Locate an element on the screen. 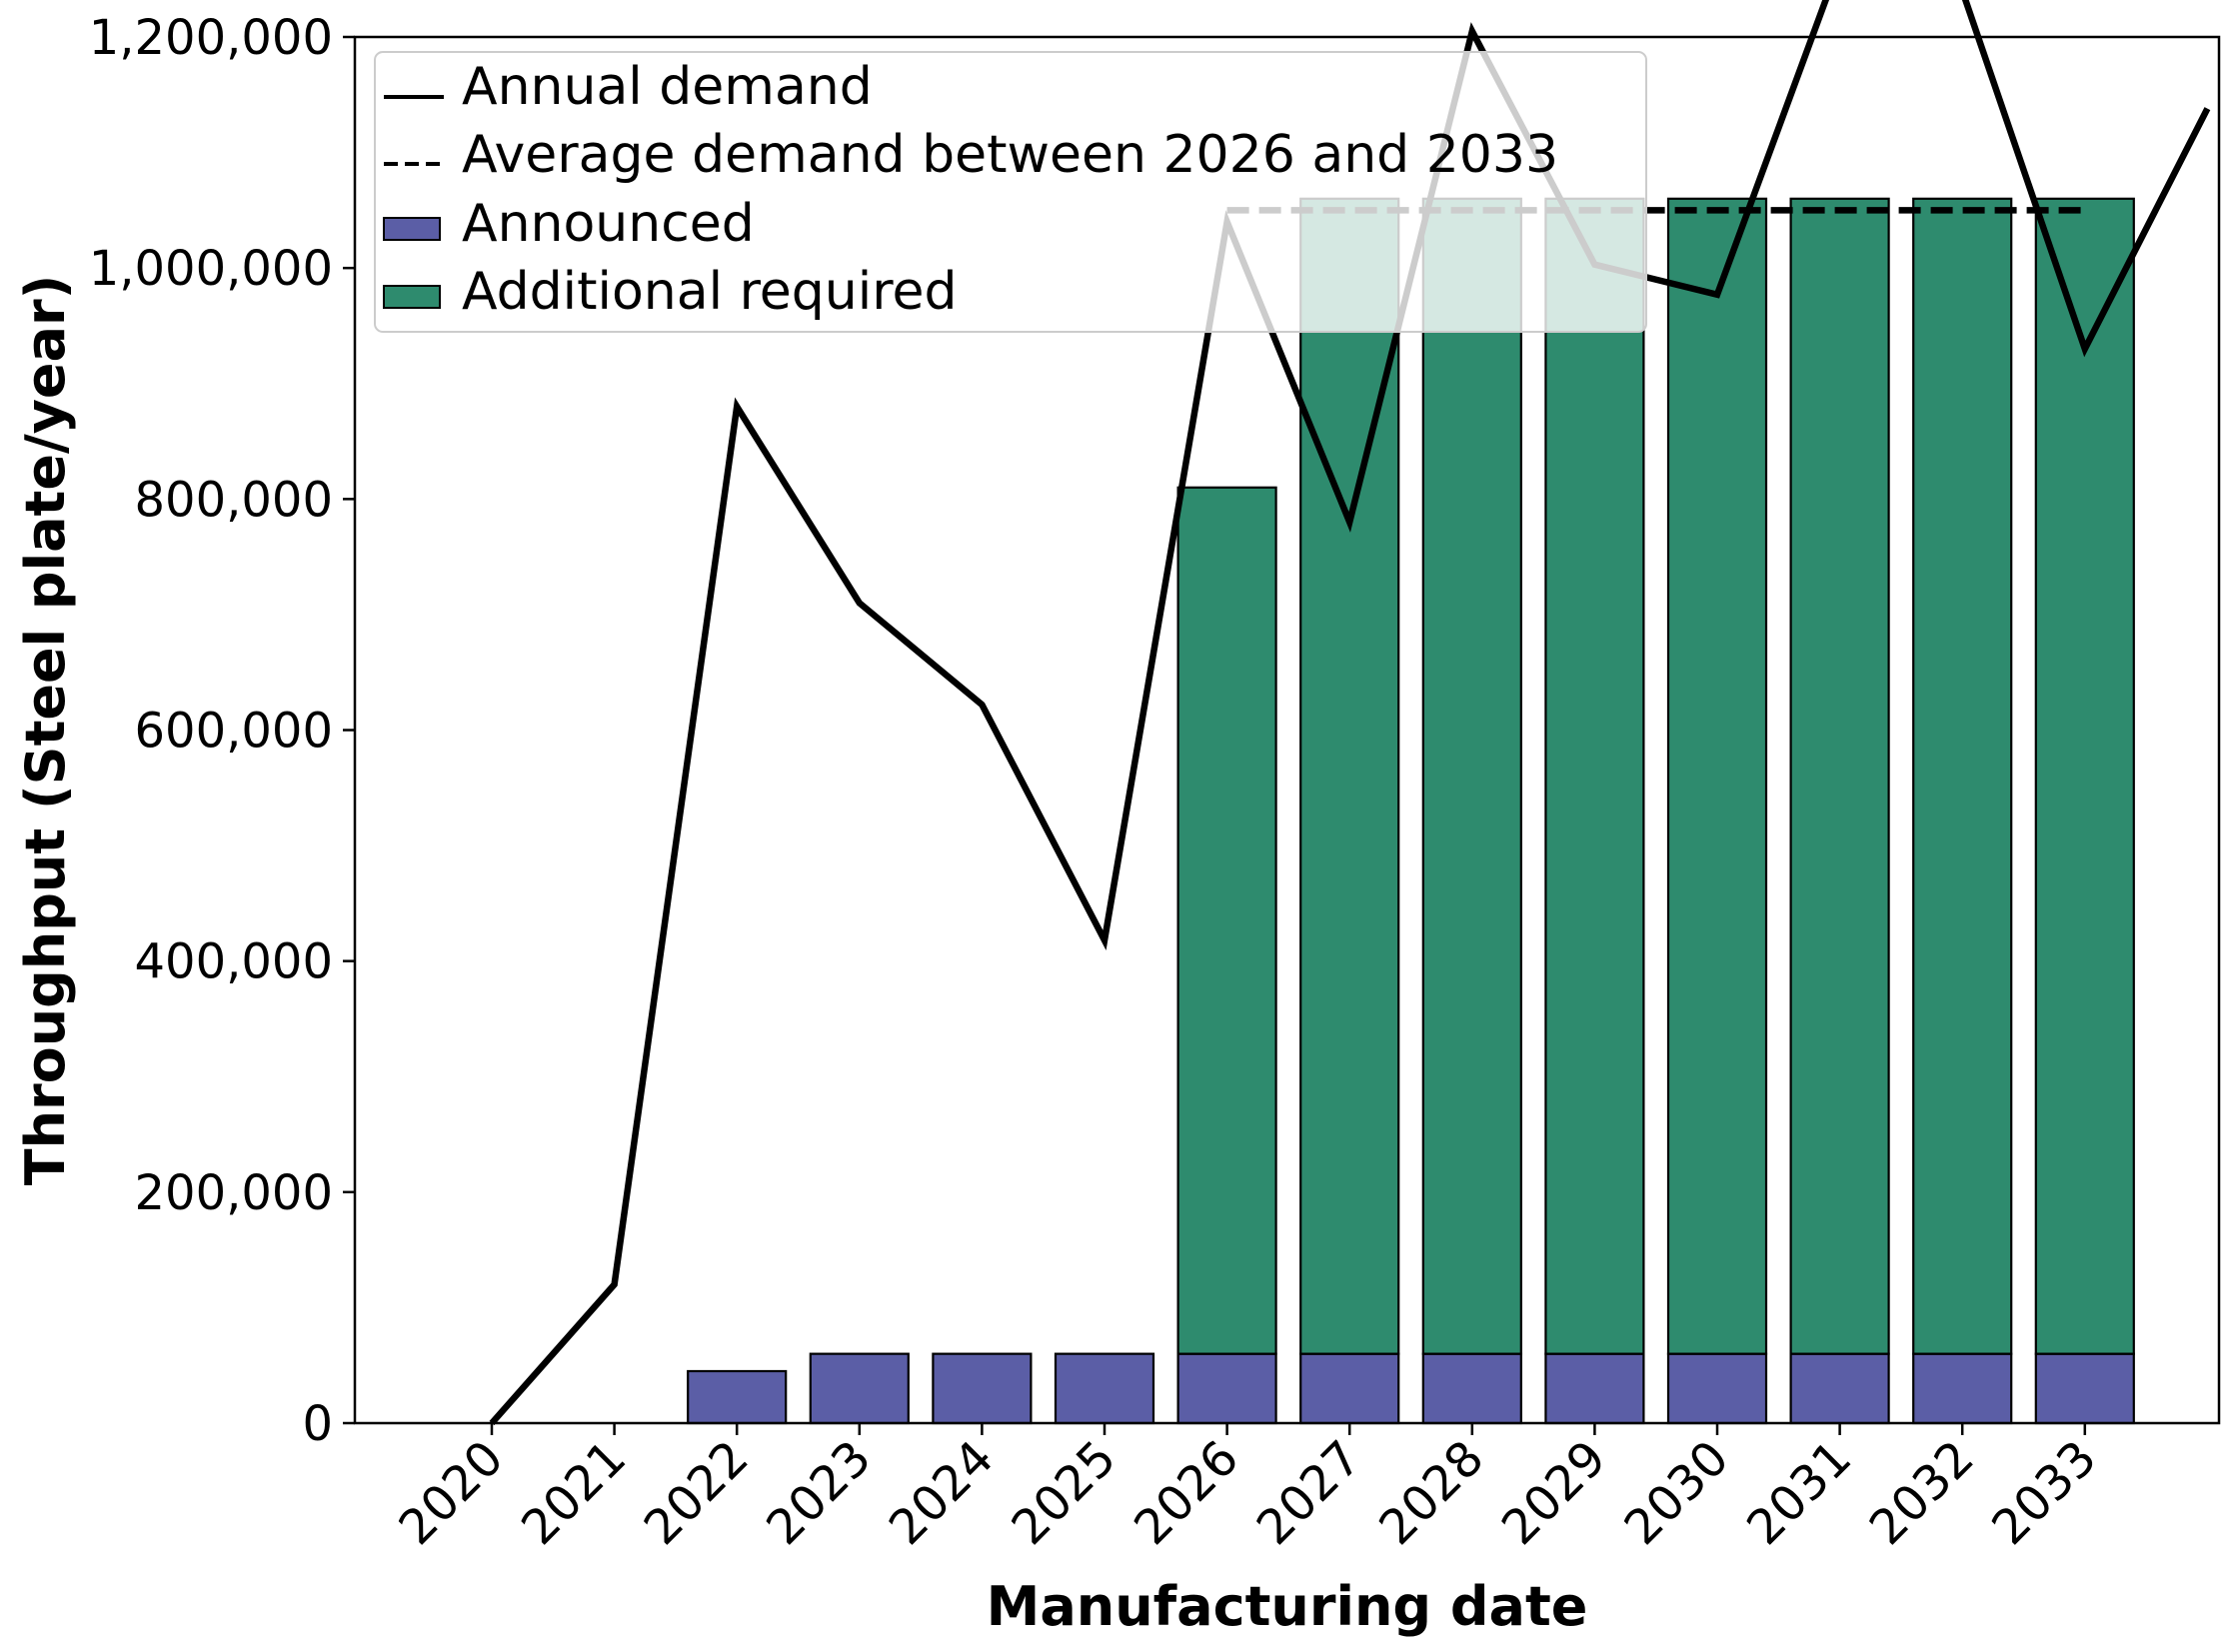 The image size is (2238, 1652). x-tick-label-2030: 2030 is located at coordinates (1677, 1493).